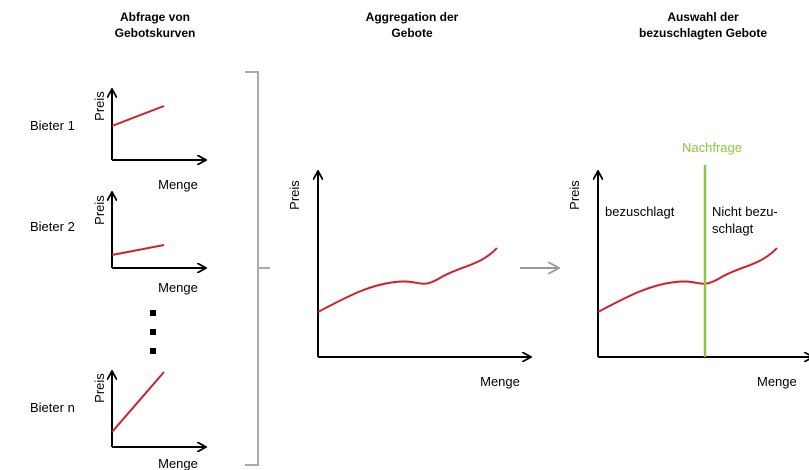  What do you see at coordinates (412, 33) in the screenshot?
I see `column-title: Gebote` at bounding box center [412, 33].